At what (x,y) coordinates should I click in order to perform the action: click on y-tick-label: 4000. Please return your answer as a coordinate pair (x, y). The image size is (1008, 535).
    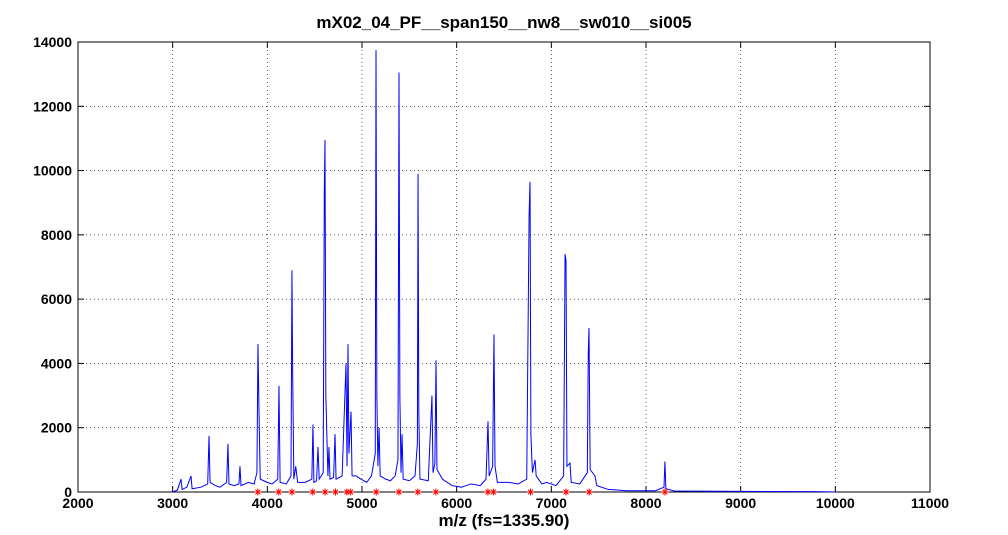
    Looking at the image, I should click on (56, 363).